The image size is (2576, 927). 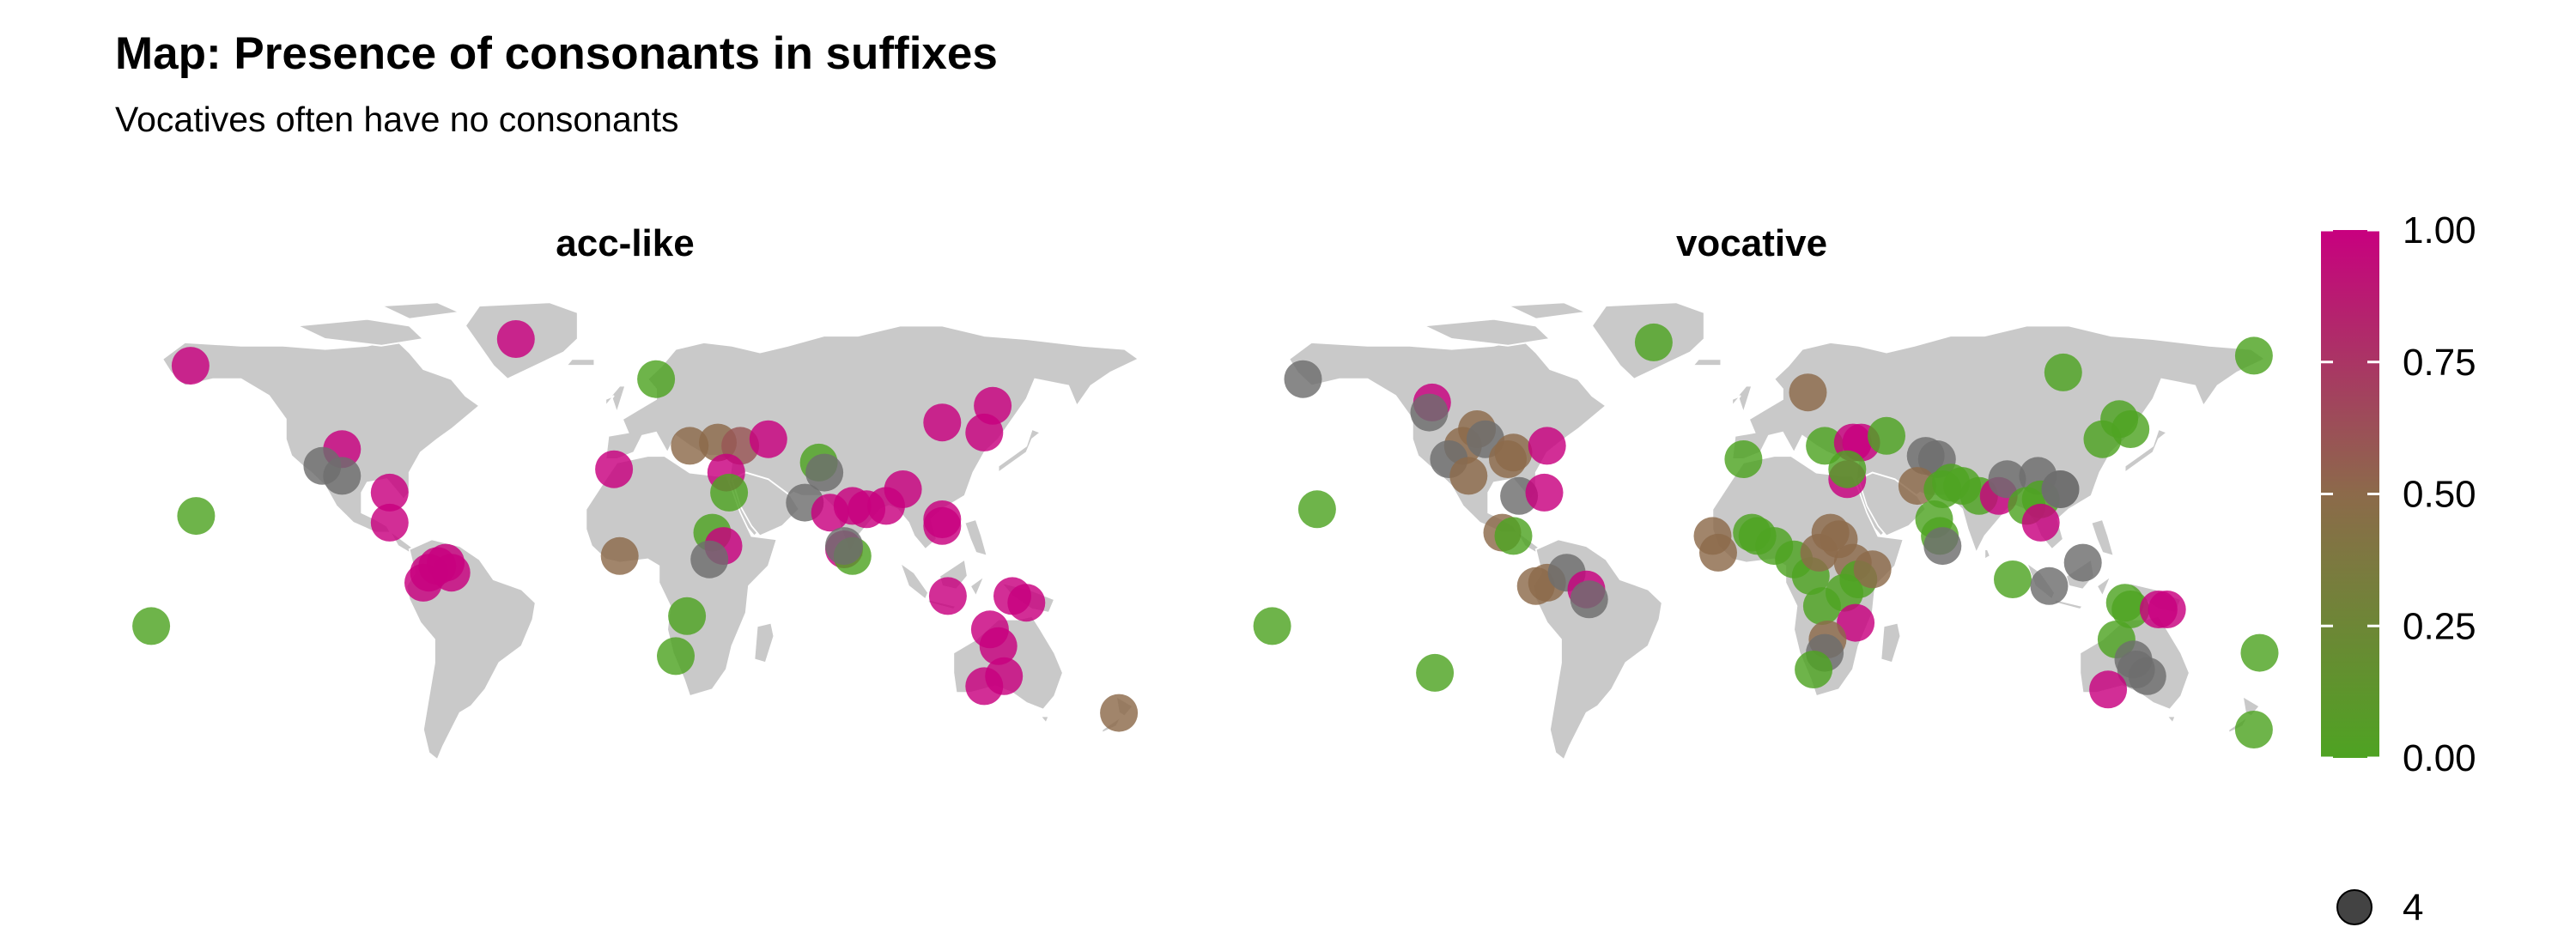 I want to click on colorbar-tick-label: 1.00, so click(x=2440, y=230).